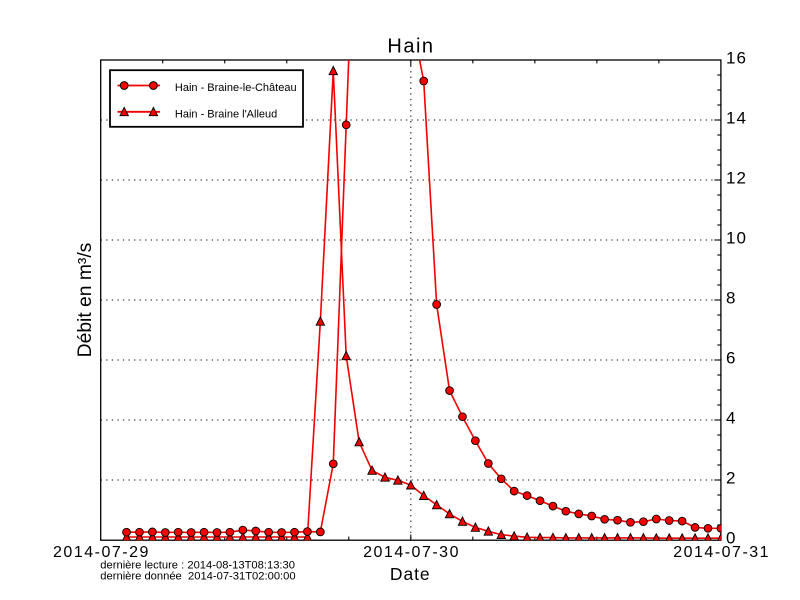  Describe the element at coordinates (731, 358) in the screenshot. I see `svg-text: 6` at that location.